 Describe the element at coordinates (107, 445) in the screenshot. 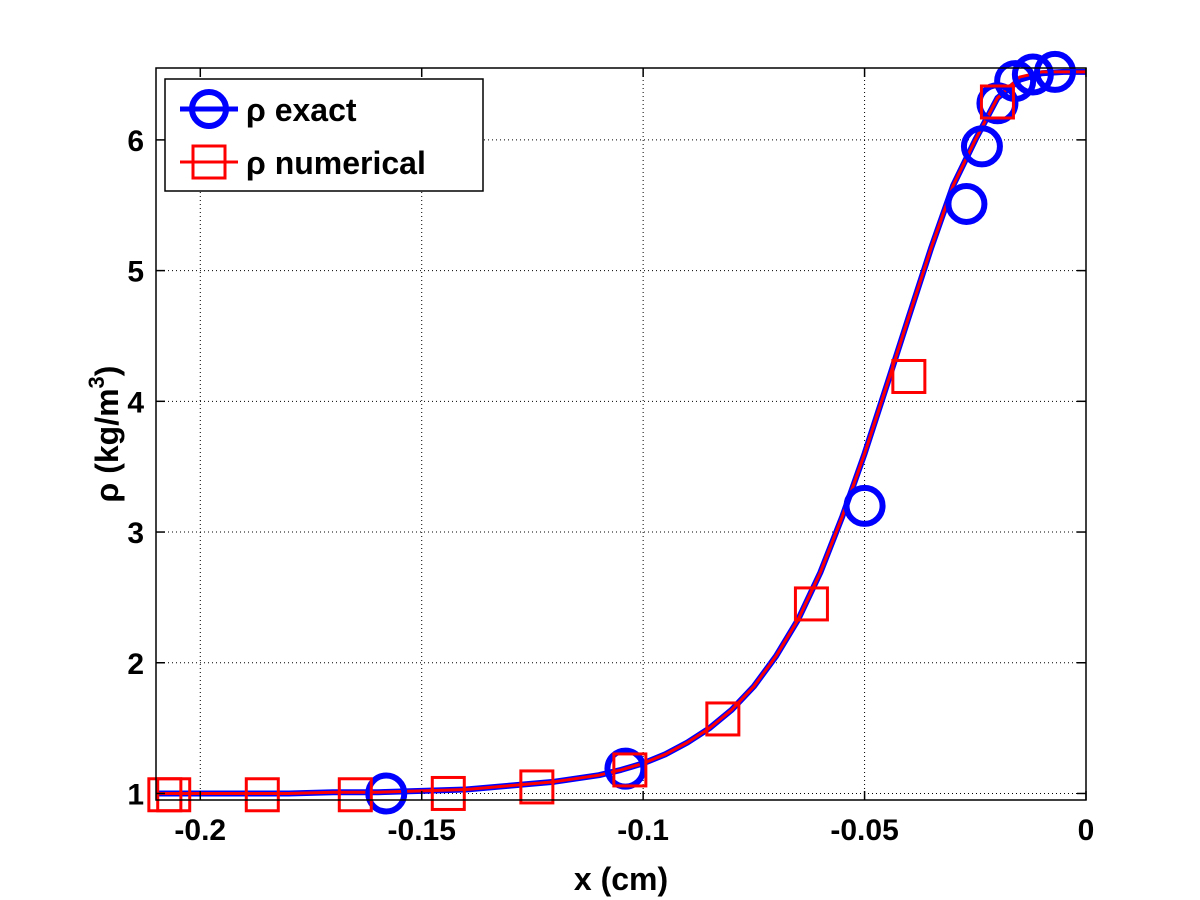

I see `y-axis-label-main: ρ (kg/m` at that location.